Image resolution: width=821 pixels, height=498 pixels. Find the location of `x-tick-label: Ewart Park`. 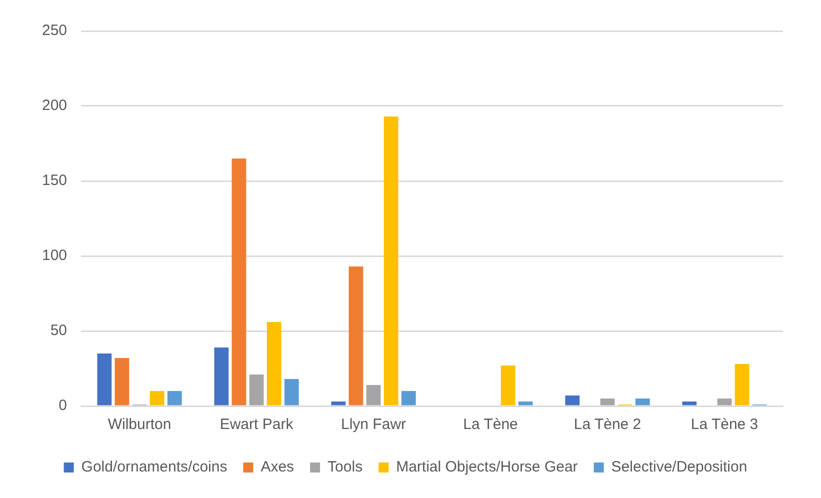

x-tick-label: Ewart Park is located at coordinates (257, 425).